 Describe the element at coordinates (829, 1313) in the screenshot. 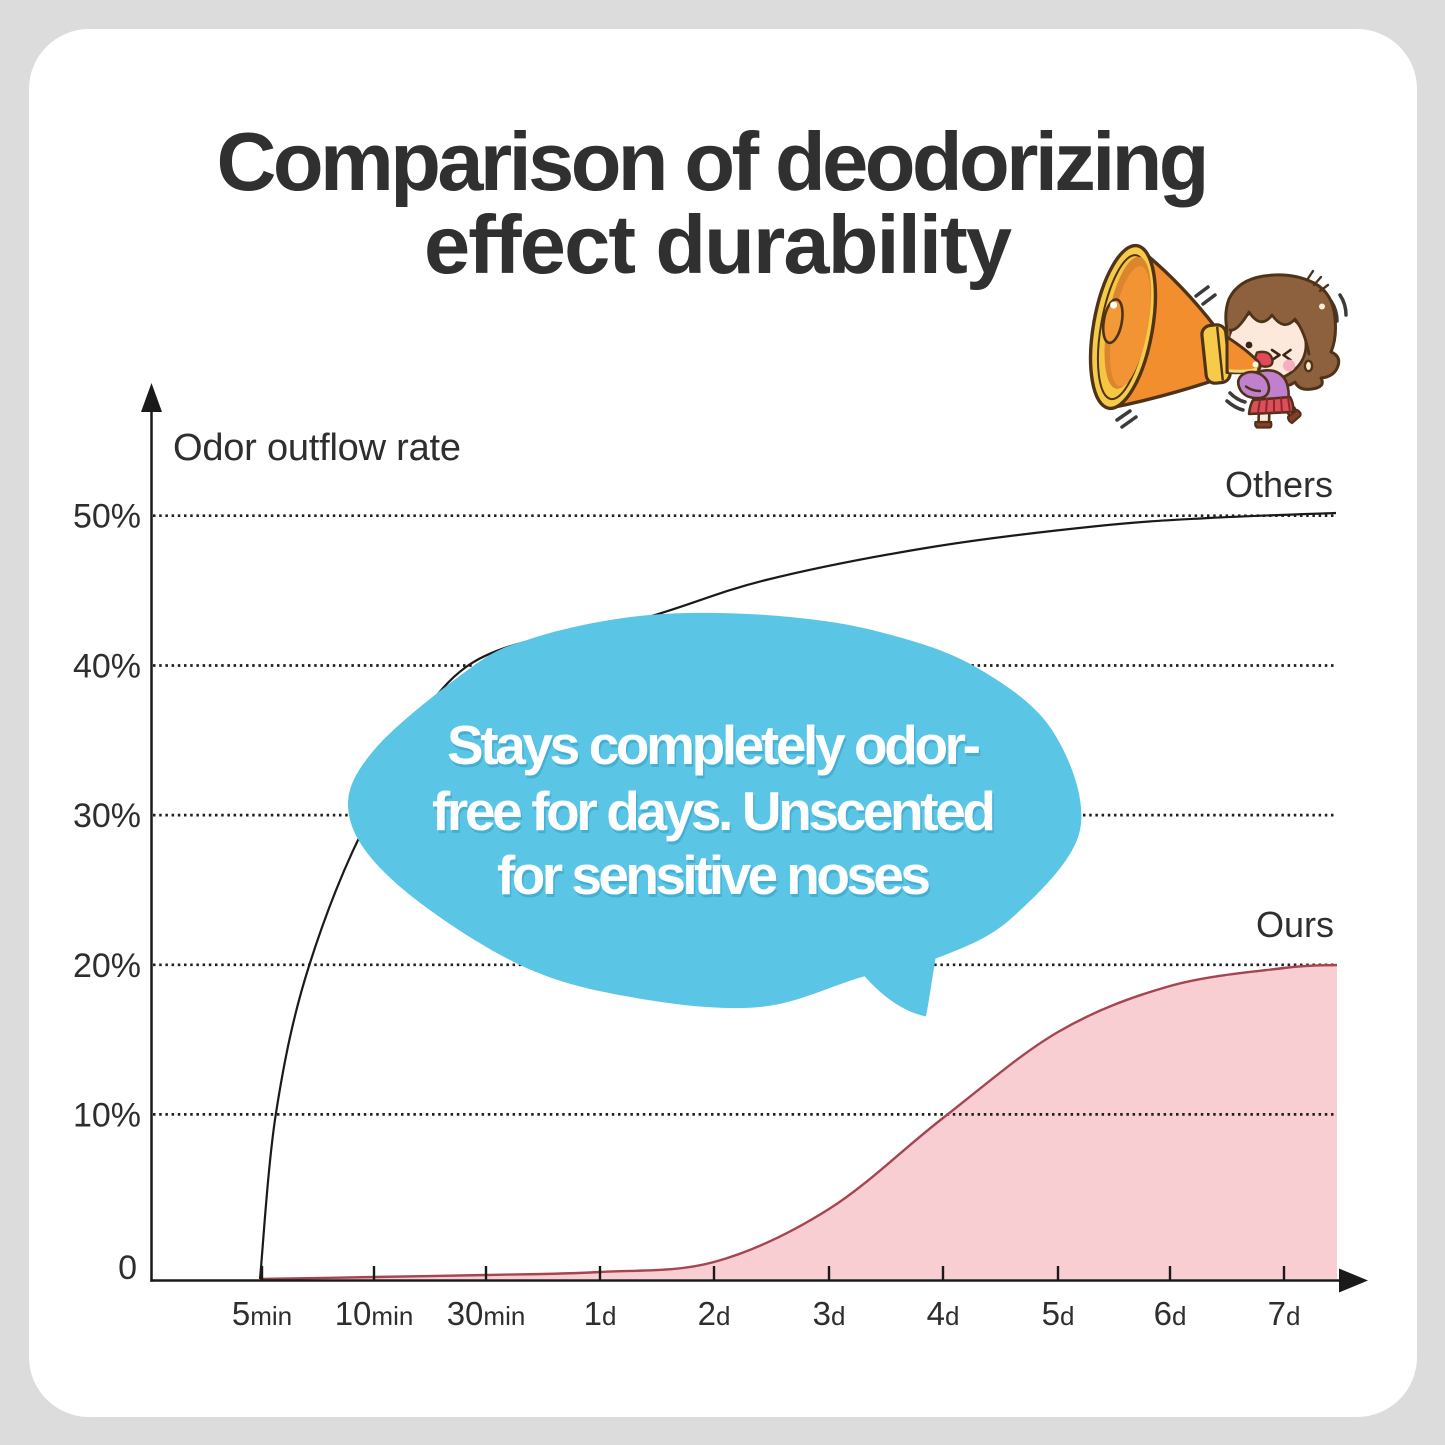

I see `svg-text: 3d` at that location.